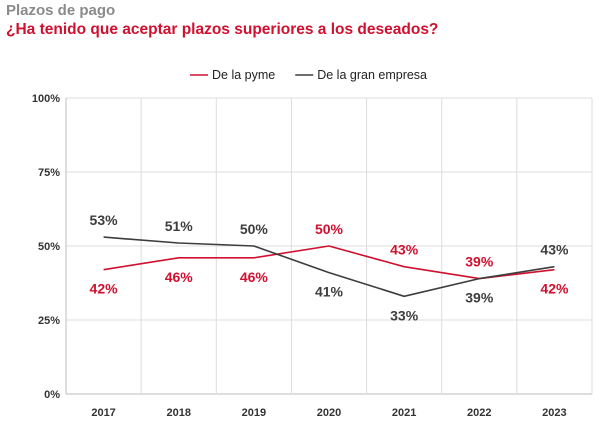  What do you see at coordinates (61, 10) in the screenshot?
I see `chart-kicker: Plazos de pago` at bounding box center [61, 10].